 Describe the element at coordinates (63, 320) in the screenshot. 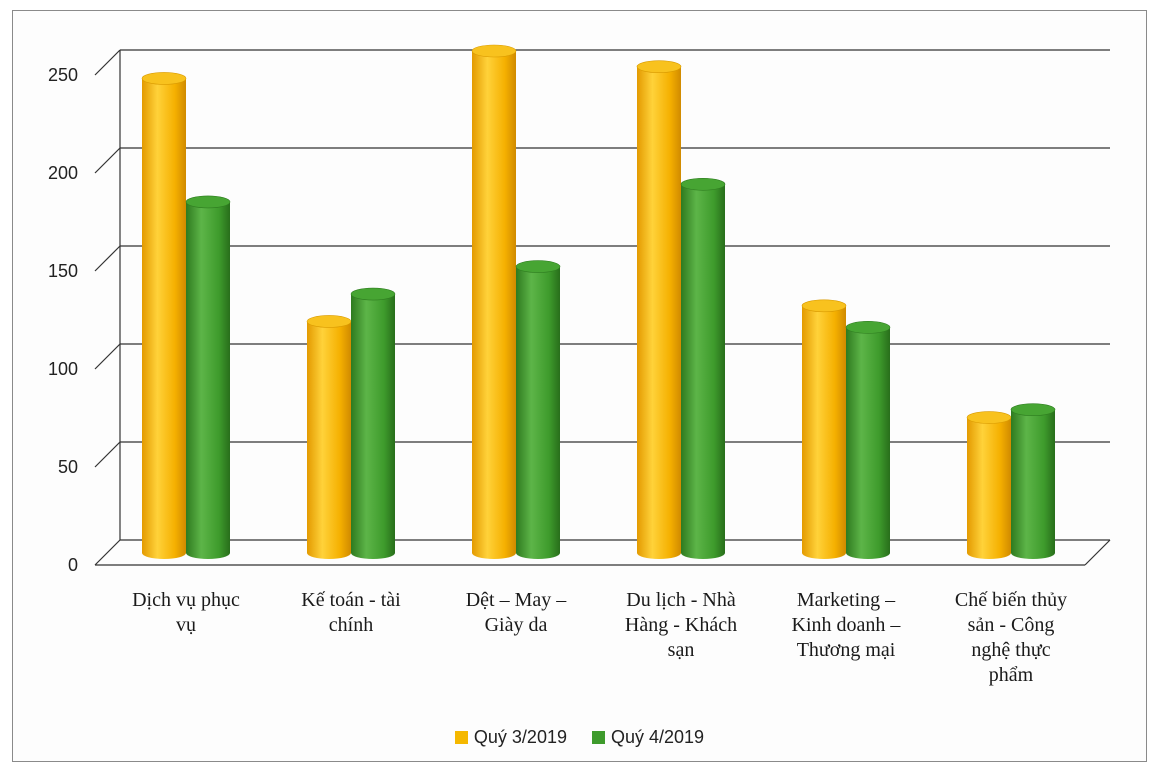

I see `y-axis-ticks: 0 50 100 150 200 250` at that location.